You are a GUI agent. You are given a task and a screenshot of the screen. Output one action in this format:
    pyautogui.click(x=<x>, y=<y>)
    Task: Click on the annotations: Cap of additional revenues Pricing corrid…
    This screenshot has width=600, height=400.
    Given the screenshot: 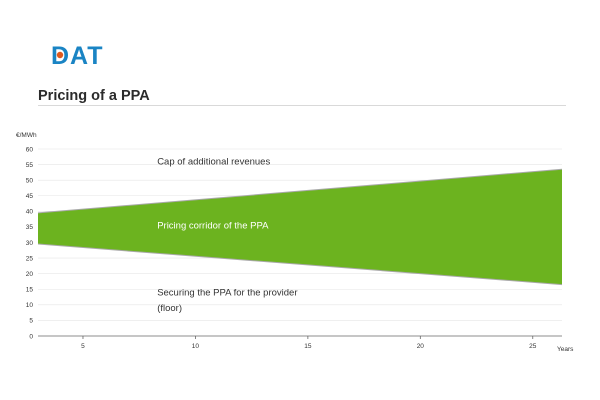 What is the action you would take?
    pyautogui.click(x=227, y=235)
    